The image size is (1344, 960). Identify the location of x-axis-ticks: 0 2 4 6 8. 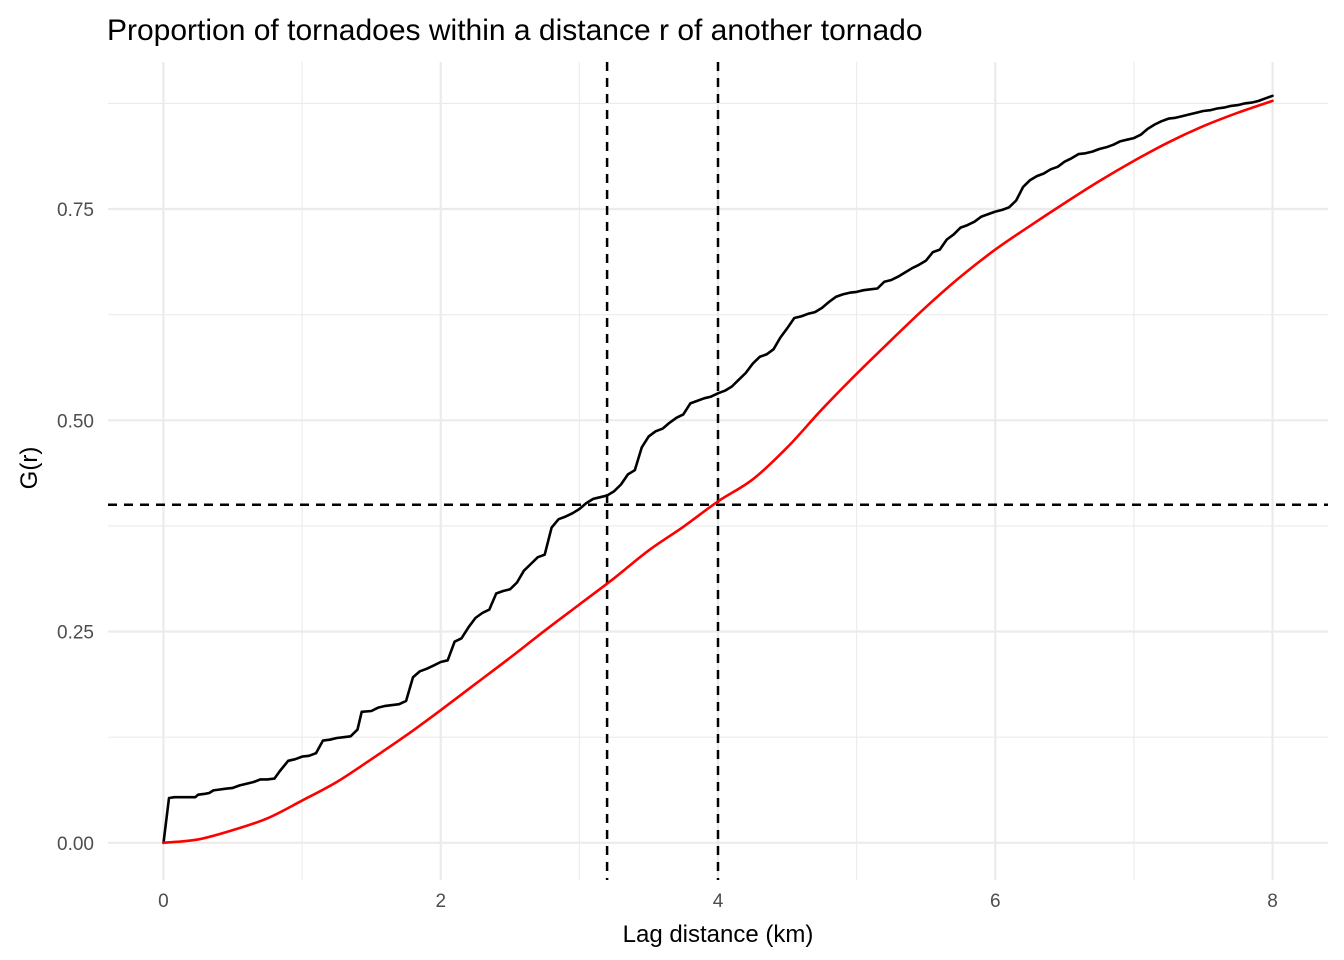
(718, 901).